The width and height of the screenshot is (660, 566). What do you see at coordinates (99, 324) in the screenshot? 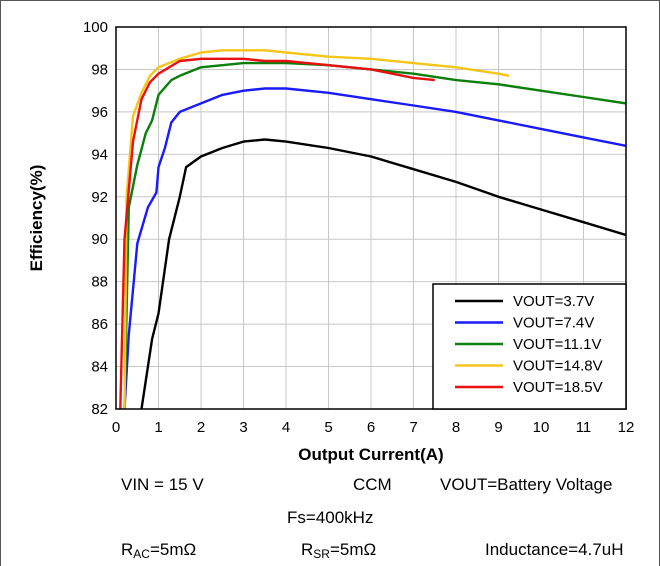
I see `y-tick-label: 86` at bounding box center [99, 324].